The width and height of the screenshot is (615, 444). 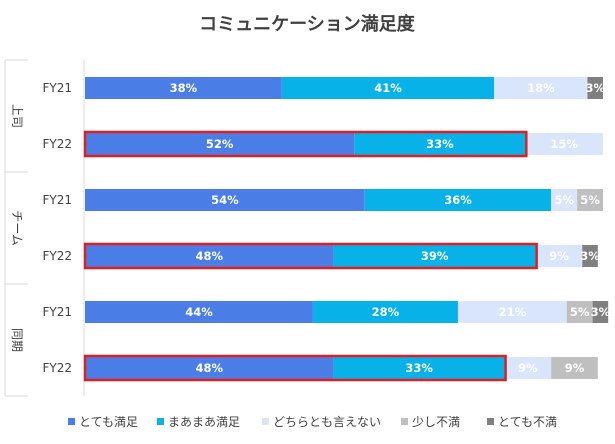 I want to click on data-label: 28%, so click(x=386, y=312).